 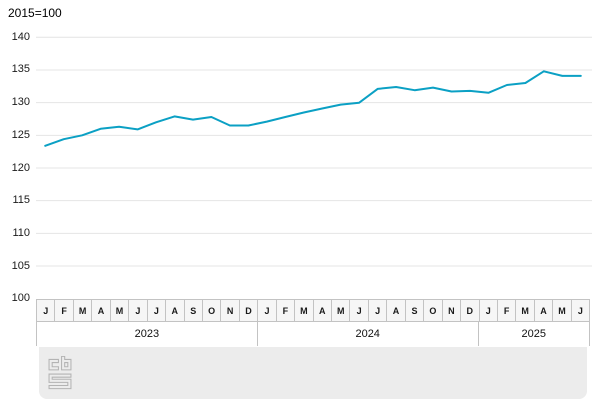 What do you see at coordinates (20, 69) in the screenshot?
I see `y-tick-label: 135` at bounding box center [20, 69].